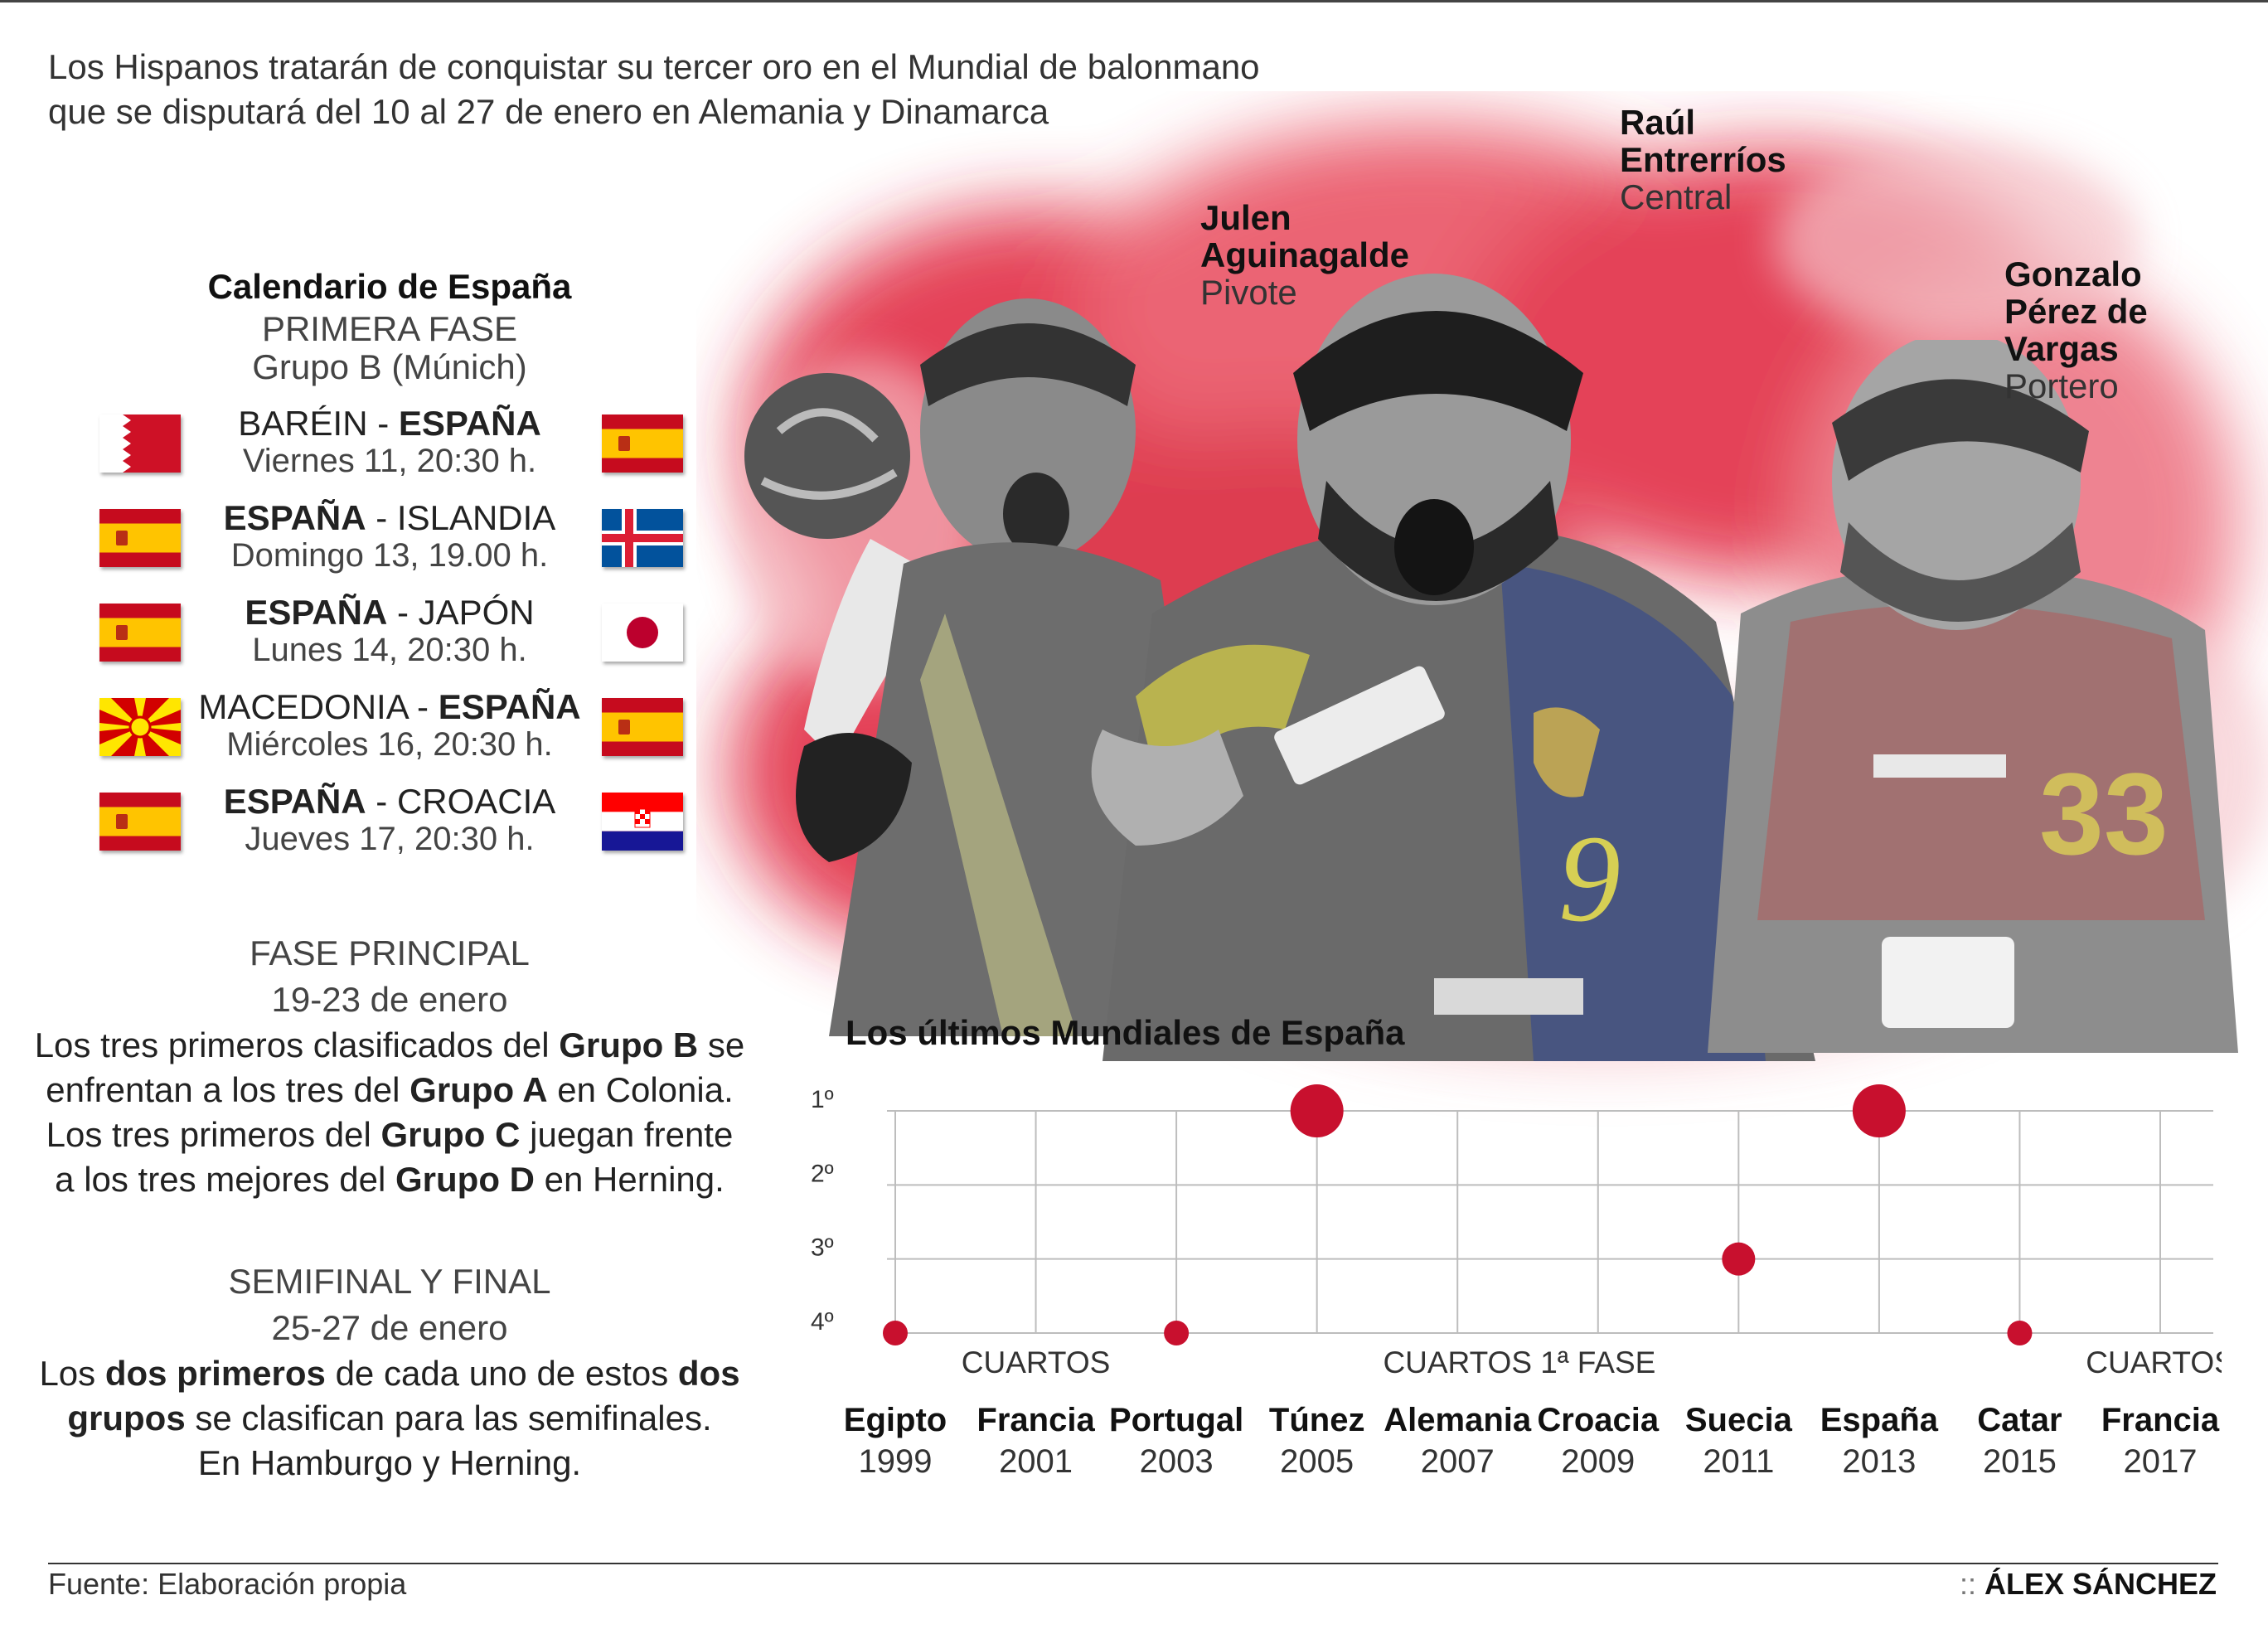  What do you see at coordinates (389, 1281) in the screenshot?
I see `final-phase-heading: SEMIFINAL Y FINAL` at bounding box center [389, 1281].